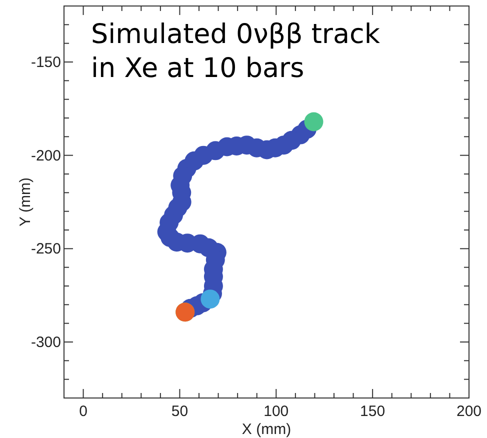 The width and height of the screenshot is (487, 438). What do you see at coordinates (276, 411) in the screenshot?
I see `x-tick-label: 100` at bounding box center [276, 411].